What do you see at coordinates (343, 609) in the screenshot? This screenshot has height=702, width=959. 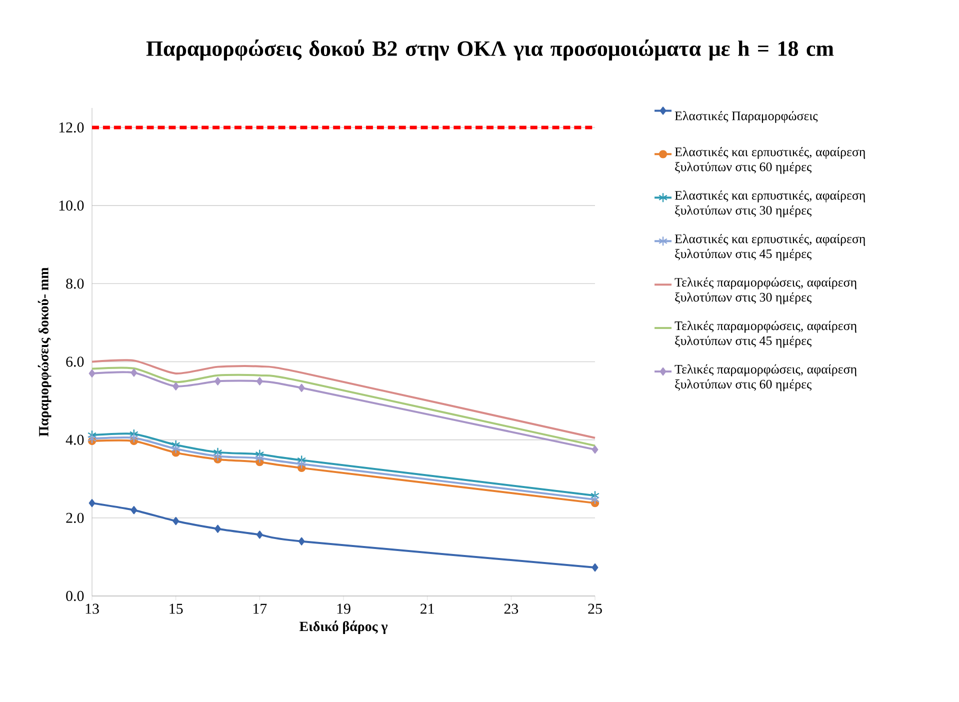 I see `x-tick-label: 19` at bounding box center [343, 609].